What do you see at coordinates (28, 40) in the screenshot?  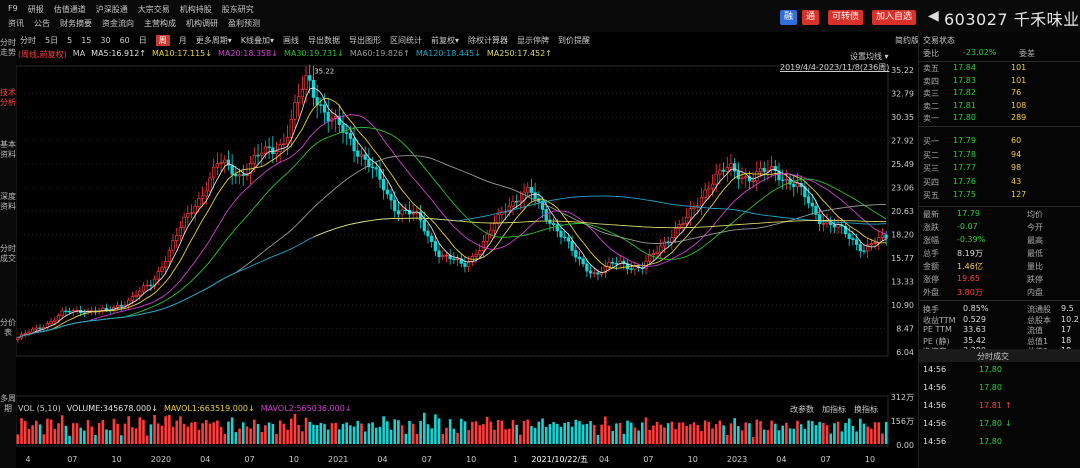 I see `toolbar-item: 分时` at bounding box center [28, 40].